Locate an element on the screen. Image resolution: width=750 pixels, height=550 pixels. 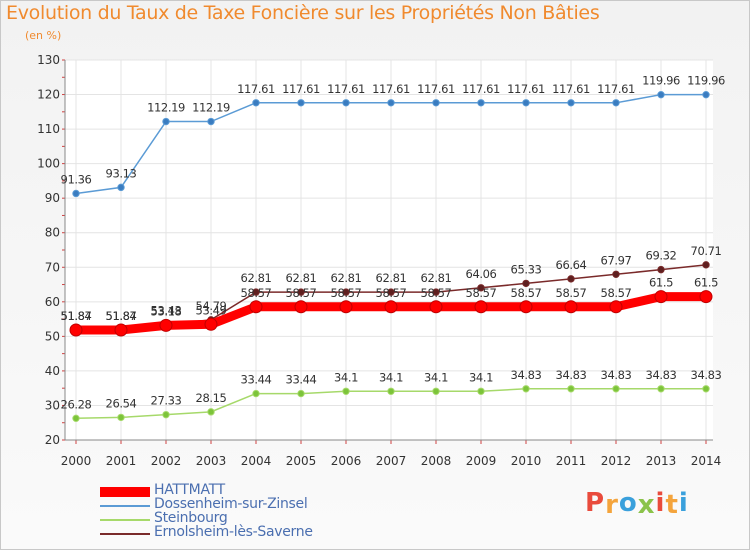
y-tick-label: 40 is located at coordinates (52, 371).